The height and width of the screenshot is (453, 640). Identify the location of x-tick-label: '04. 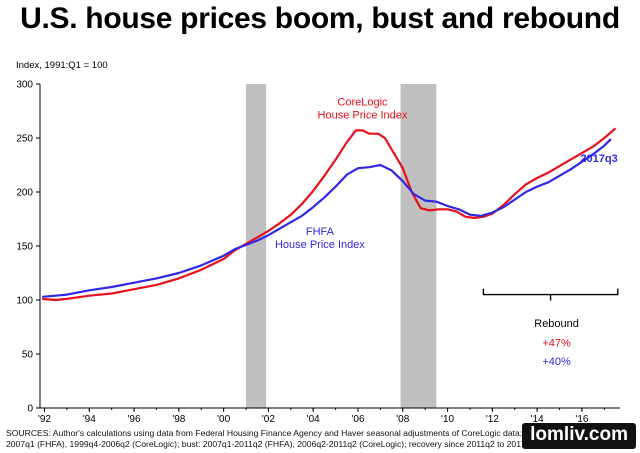
(313, 419).